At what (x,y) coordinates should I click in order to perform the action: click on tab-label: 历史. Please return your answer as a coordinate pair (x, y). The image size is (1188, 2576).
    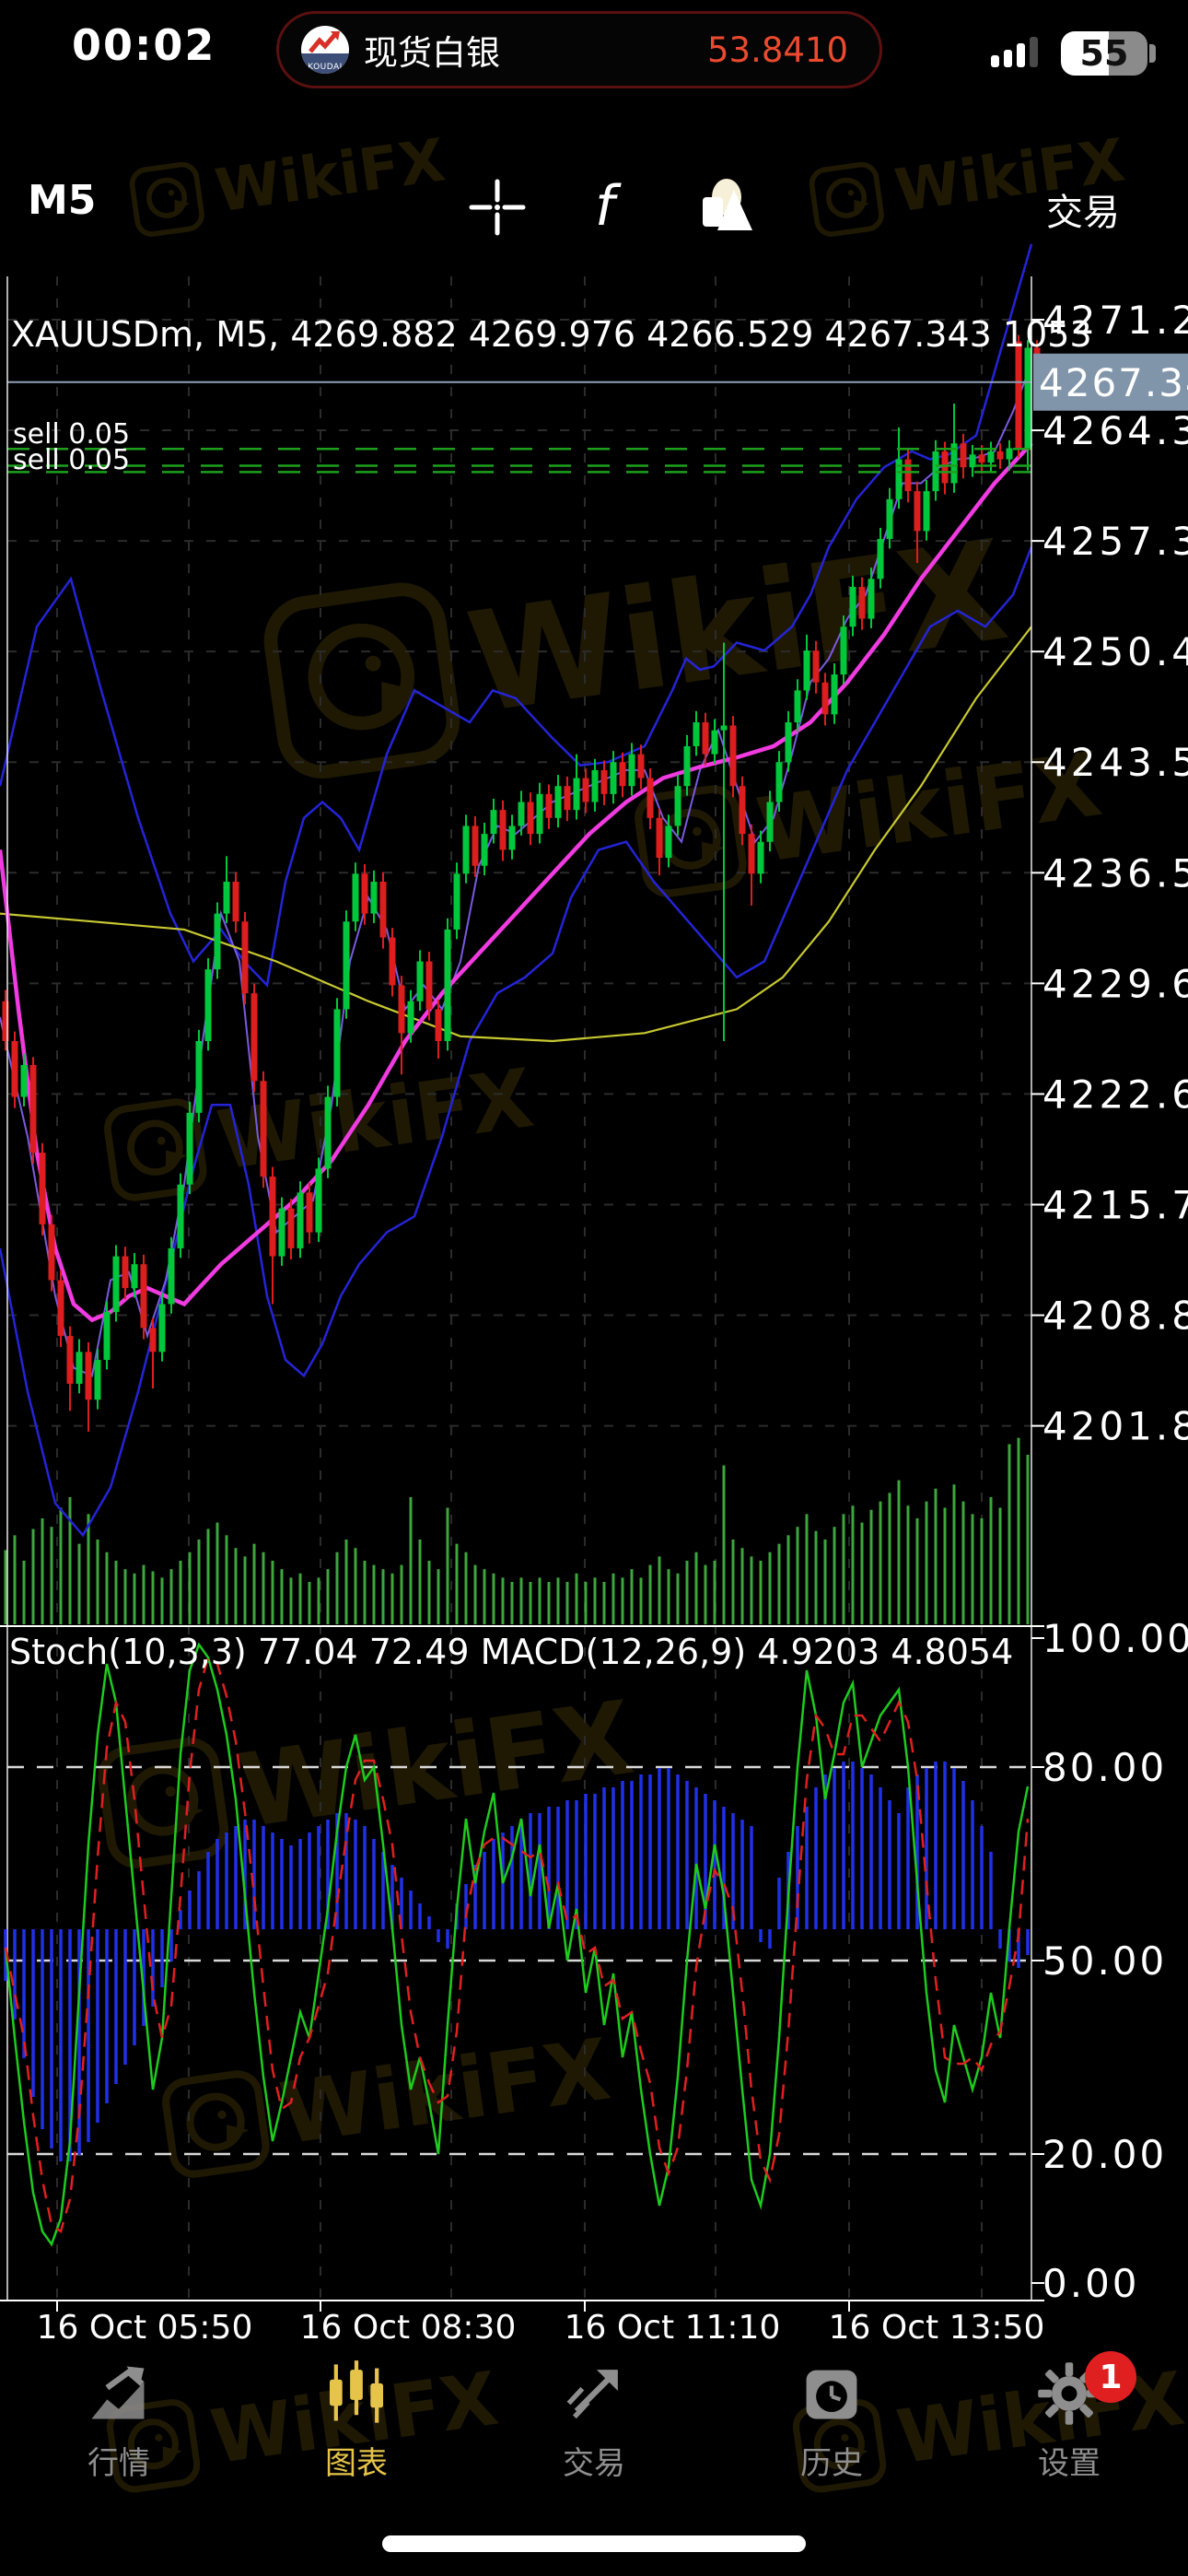
    Looking at the image, I should click on (831, 2463).